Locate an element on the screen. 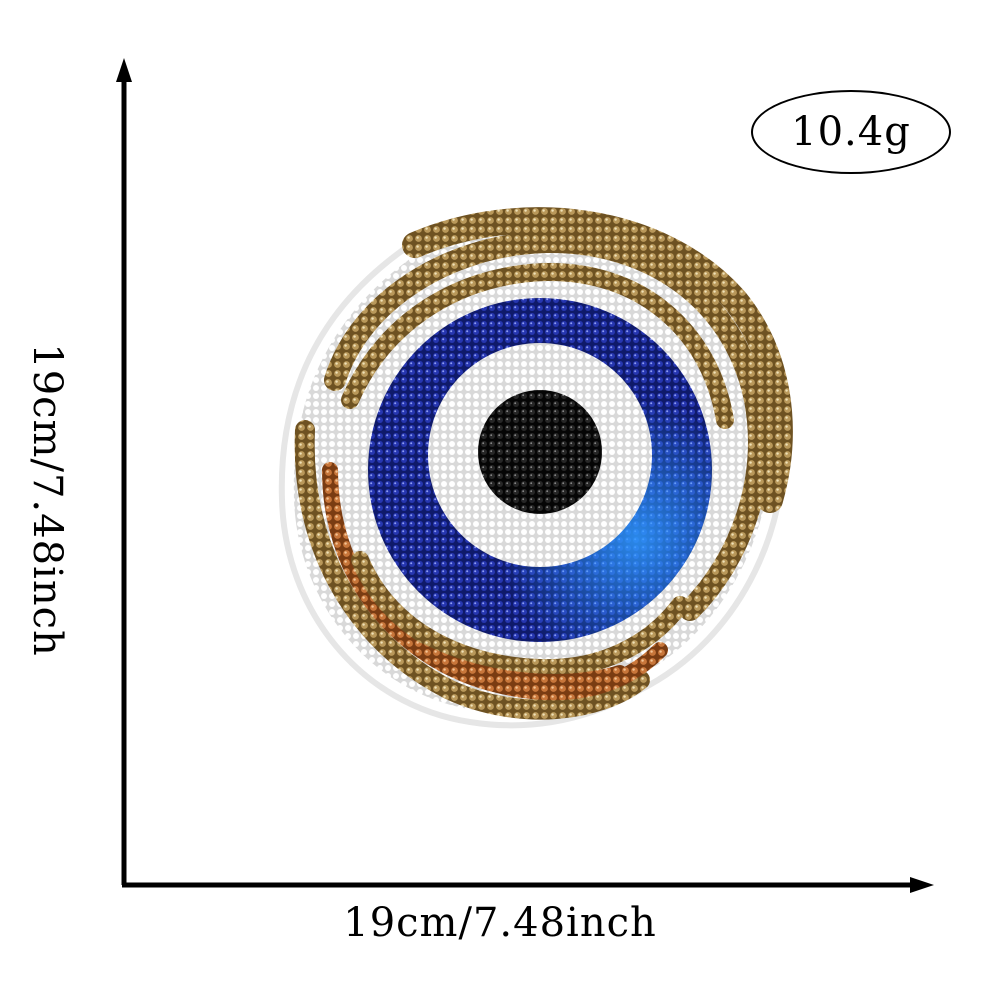 This screenshot has width=1000, height=1000. weight-badge: 10.4g is located at coordinates (851, 132).